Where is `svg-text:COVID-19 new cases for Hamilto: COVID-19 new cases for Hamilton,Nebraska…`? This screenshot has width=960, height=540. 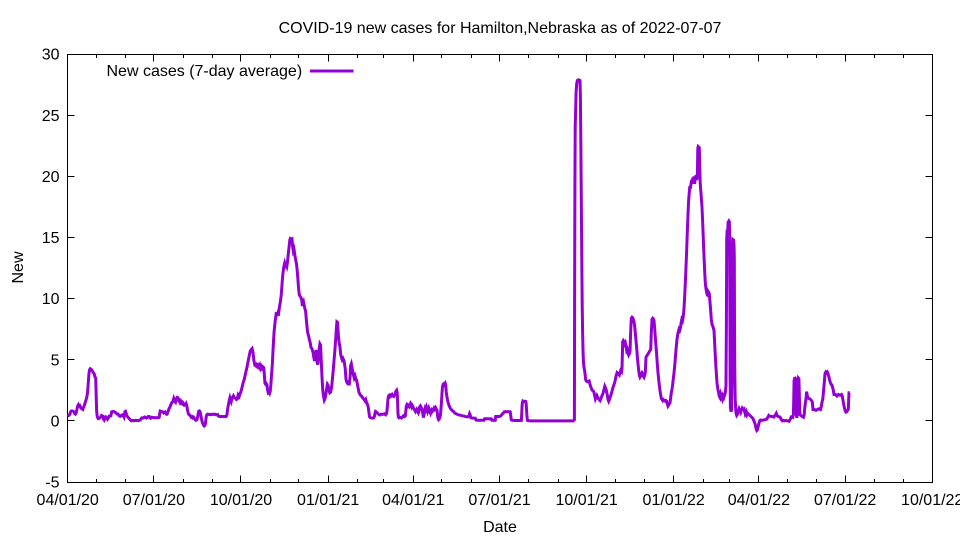 svg-text:COVID-19 new cases for Hamilto: COVID-19 new cases for Hamilton,Nebraska… is located at coordinates (500, 28).